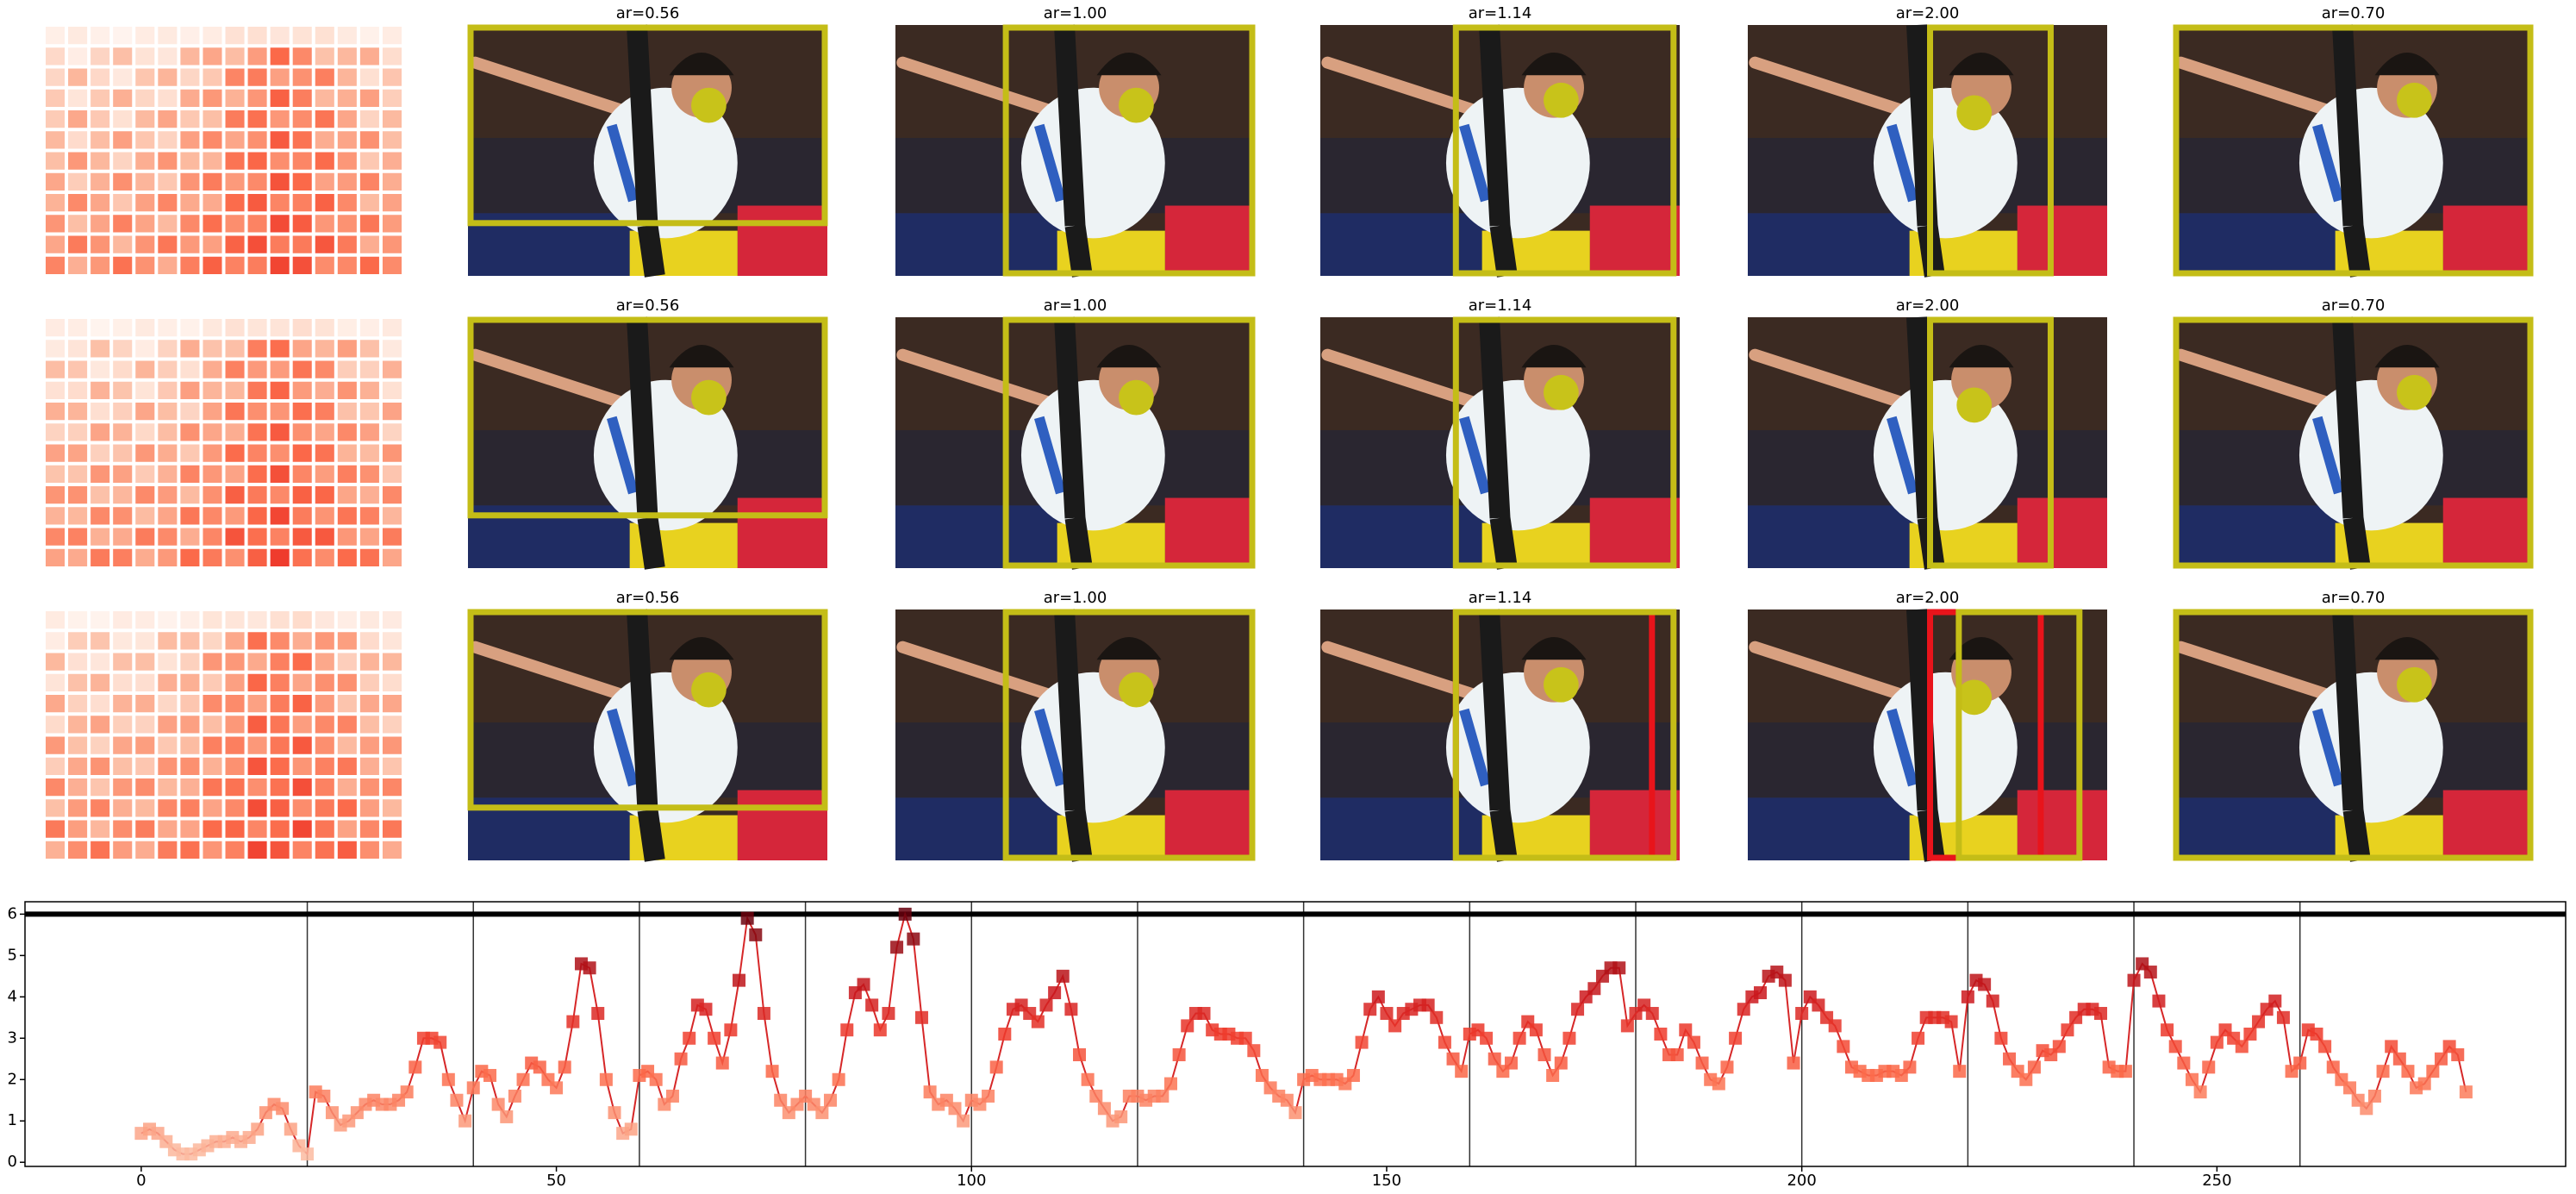  Describe the element at coordinates (701, 64) in the screenshot. I see `photo-hair` at that location.